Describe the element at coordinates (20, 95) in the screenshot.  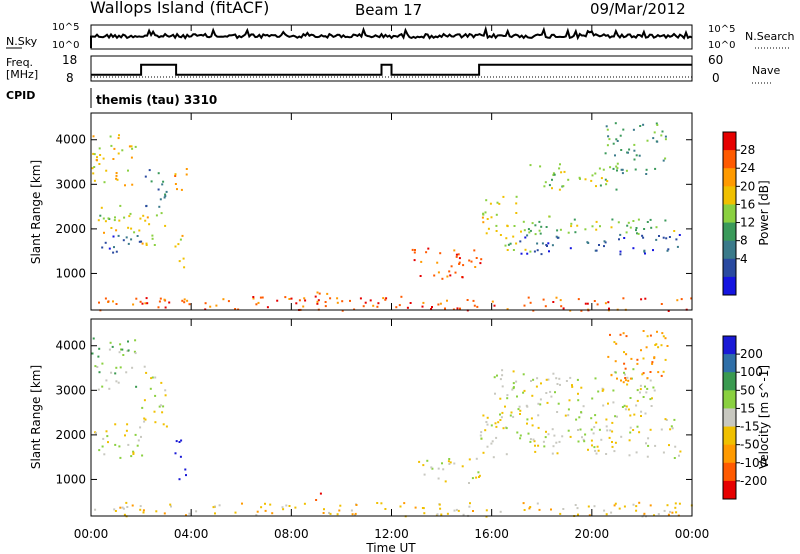
I see `cpid-label: CPID` at that location.